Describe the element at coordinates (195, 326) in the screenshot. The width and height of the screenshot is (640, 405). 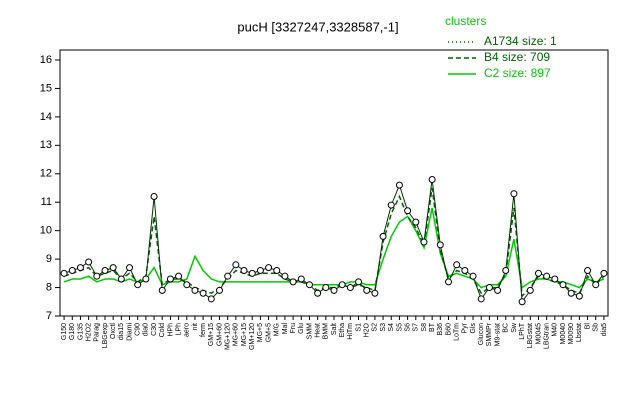
I see `x-tick-label: nit` at that location.